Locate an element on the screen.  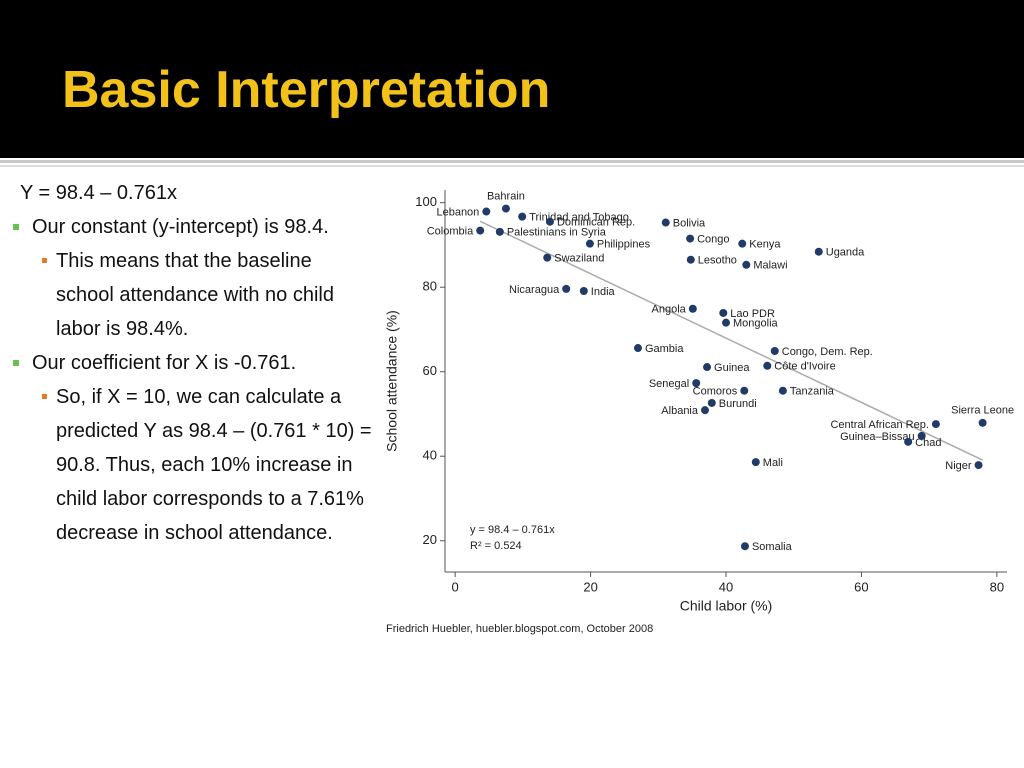
point-label: Central African Rep. is located at coordinates (879, 425).